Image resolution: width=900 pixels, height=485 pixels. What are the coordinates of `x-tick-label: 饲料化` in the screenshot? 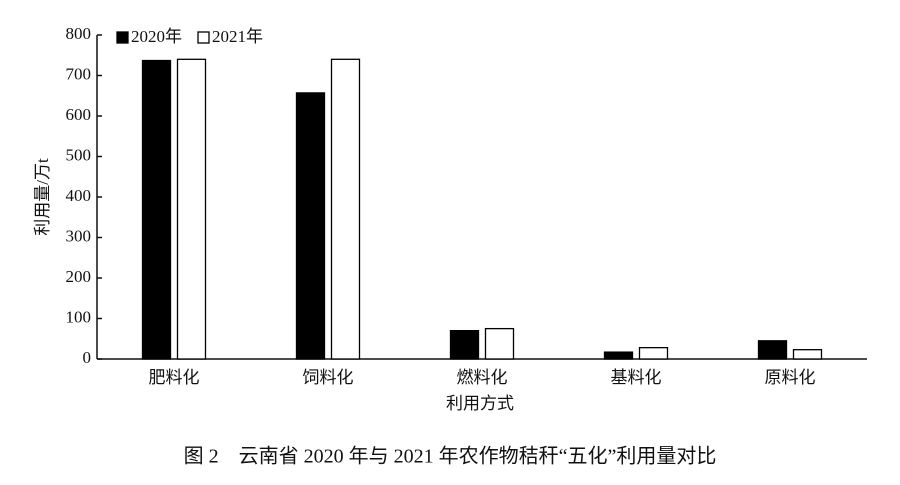 It's located at (328, 377).